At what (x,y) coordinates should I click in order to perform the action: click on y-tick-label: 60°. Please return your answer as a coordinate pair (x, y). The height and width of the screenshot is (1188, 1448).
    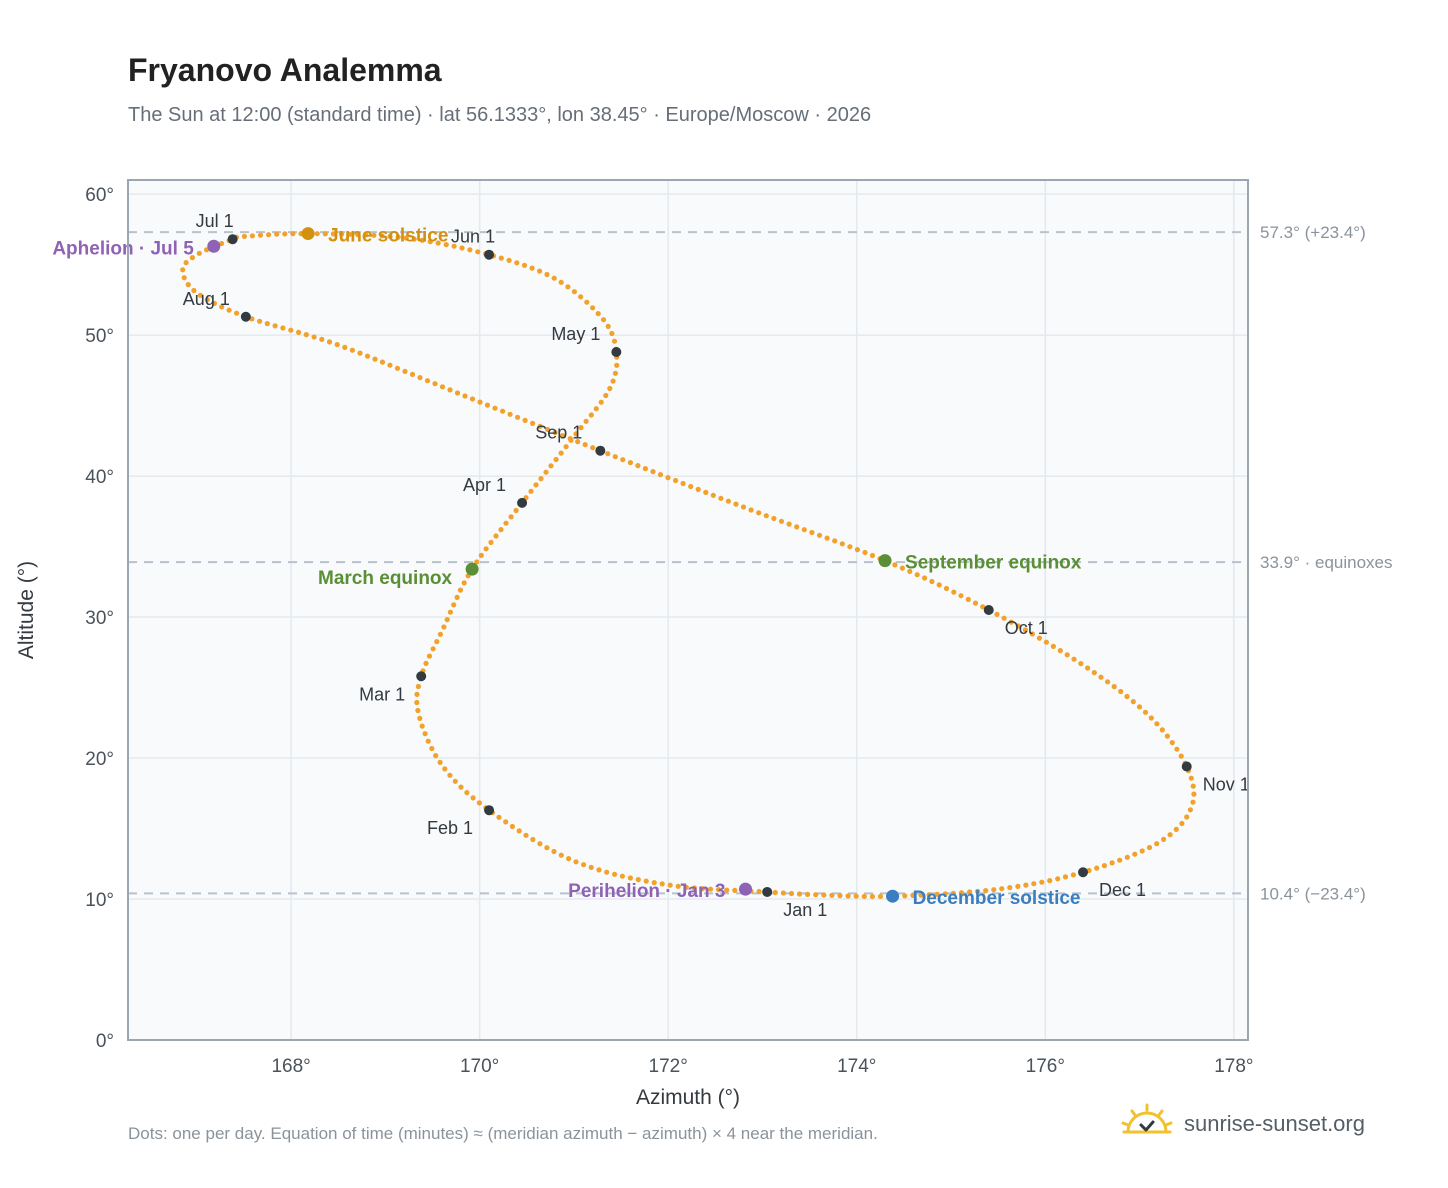
    Looking at the image, I should click on (99, 195).